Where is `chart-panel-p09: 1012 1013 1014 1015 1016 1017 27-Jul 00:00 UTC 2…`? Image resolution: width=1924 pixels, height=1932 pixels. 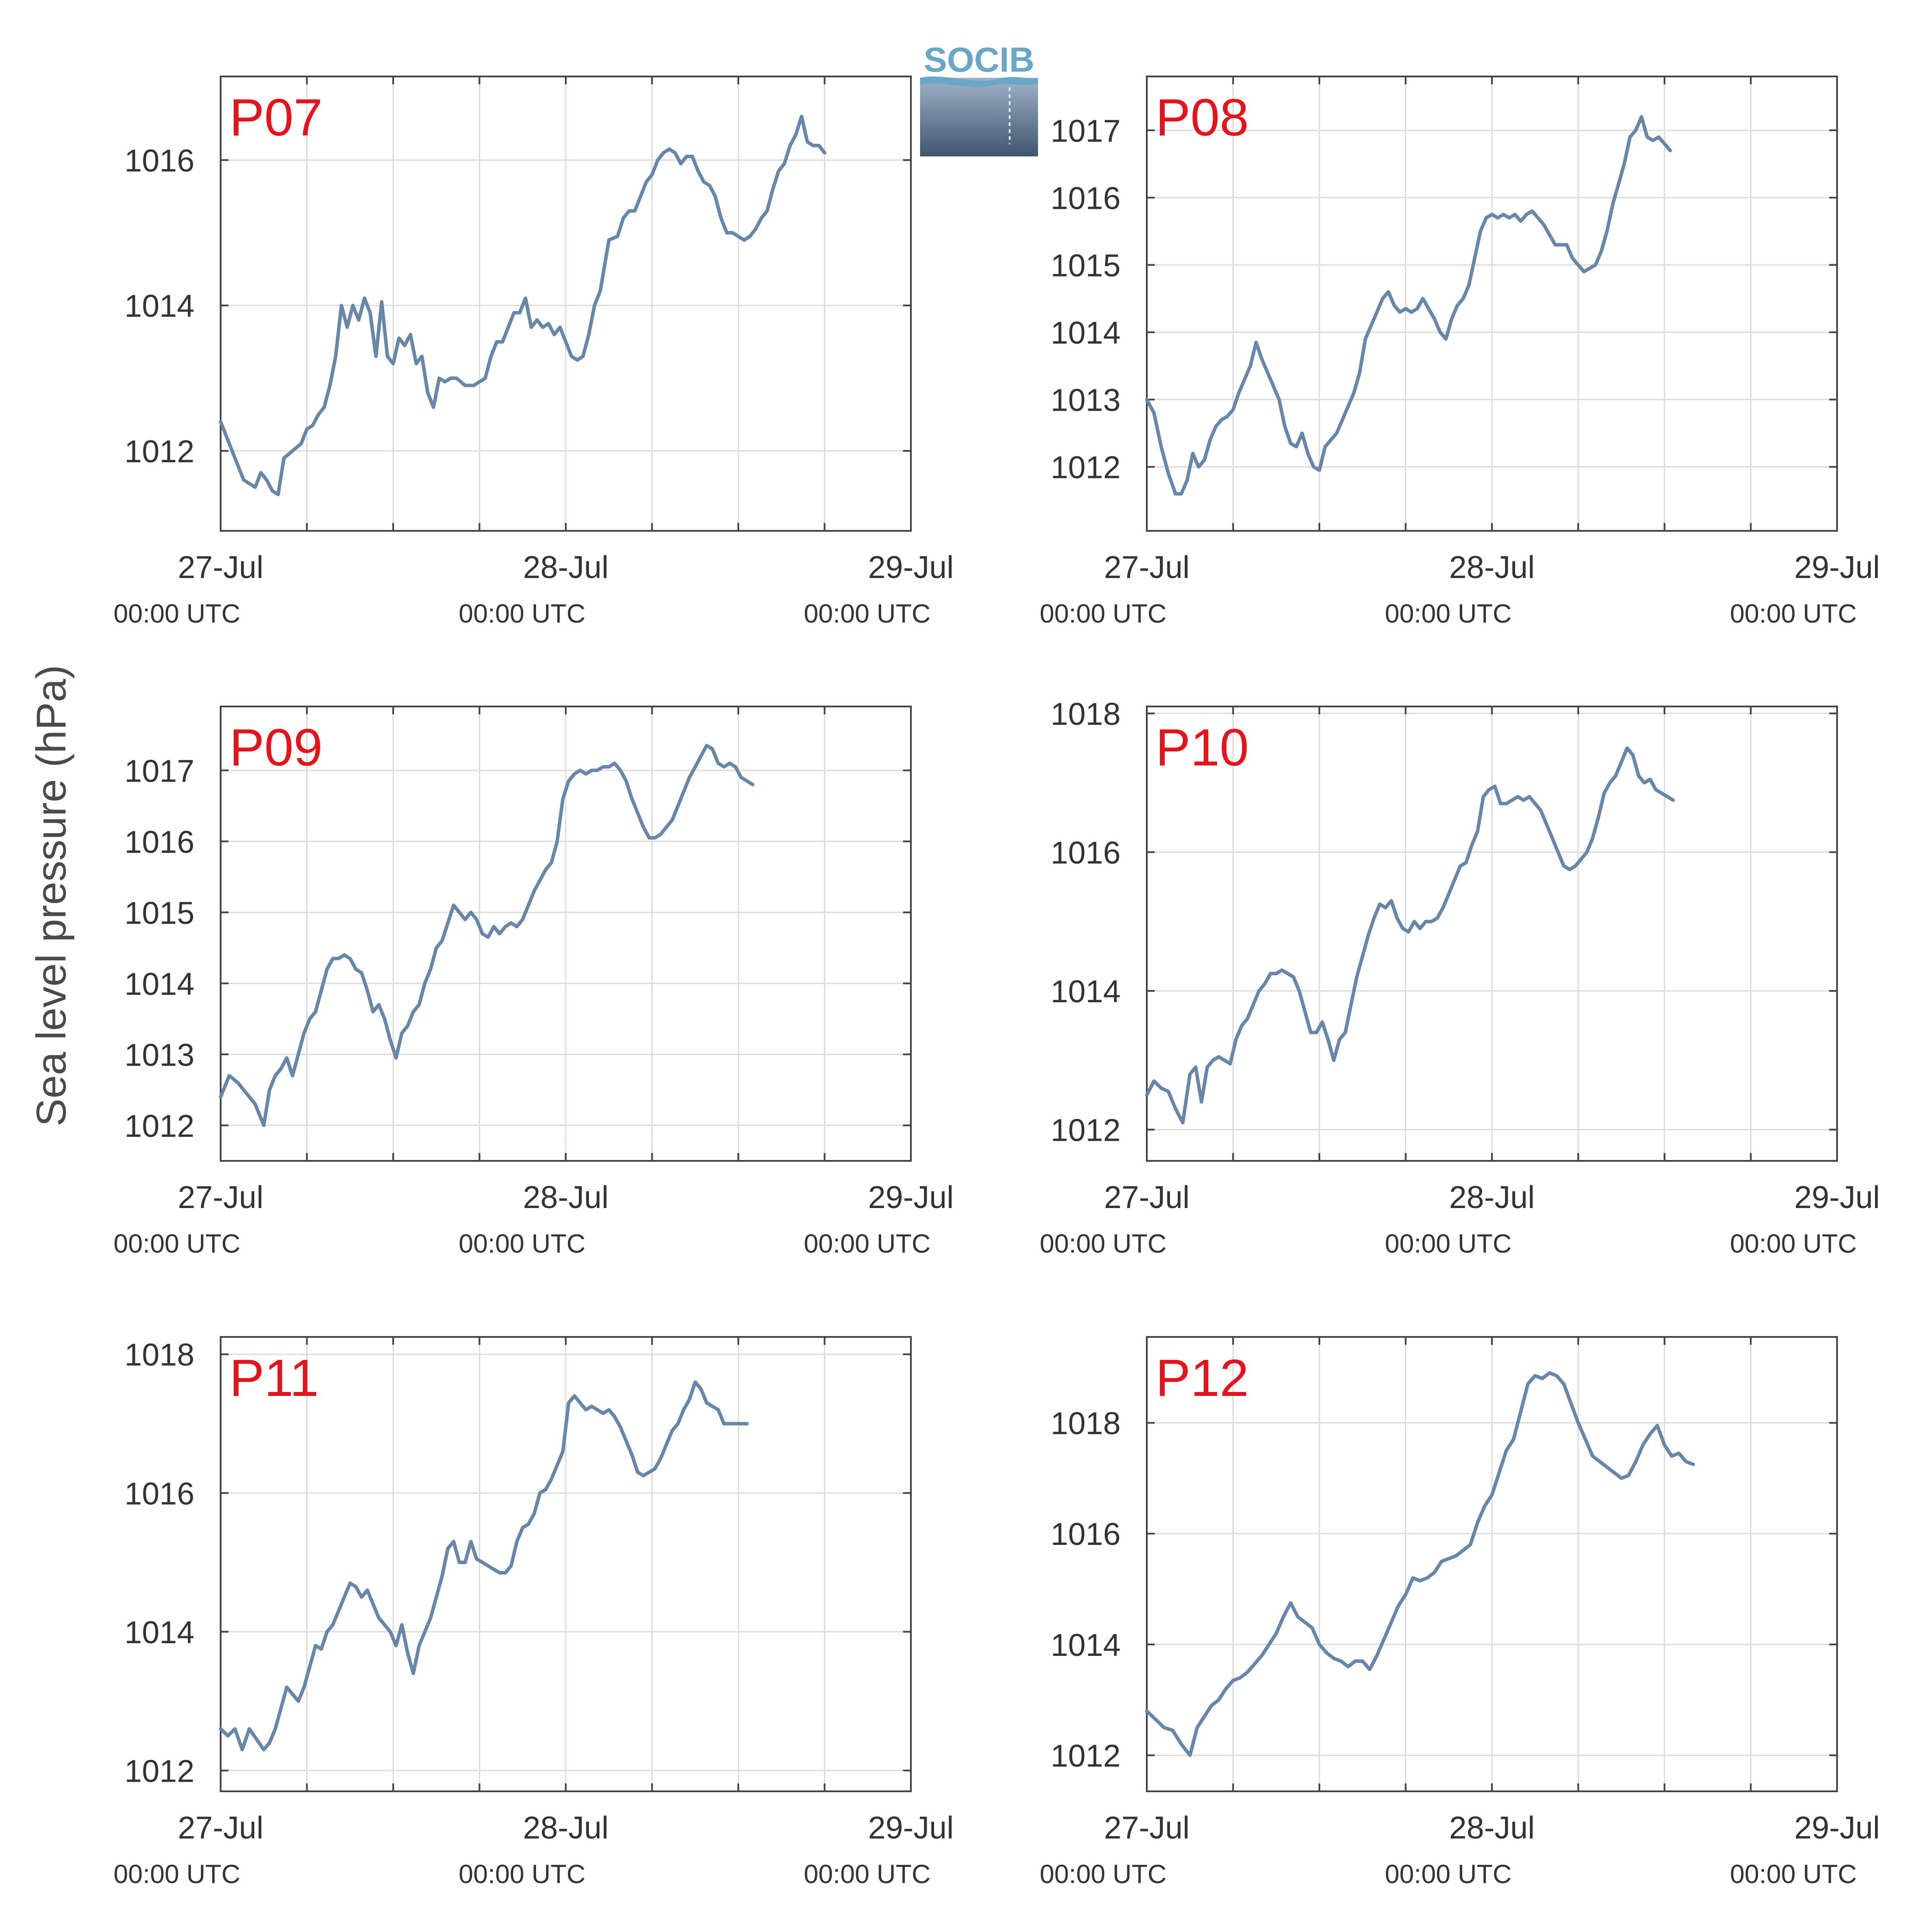
chart-panel-p09: 1012 1013 1014 1015 1016 1017 27-Jul 00:00 UTC 2… is located at coordinates (534, 982).